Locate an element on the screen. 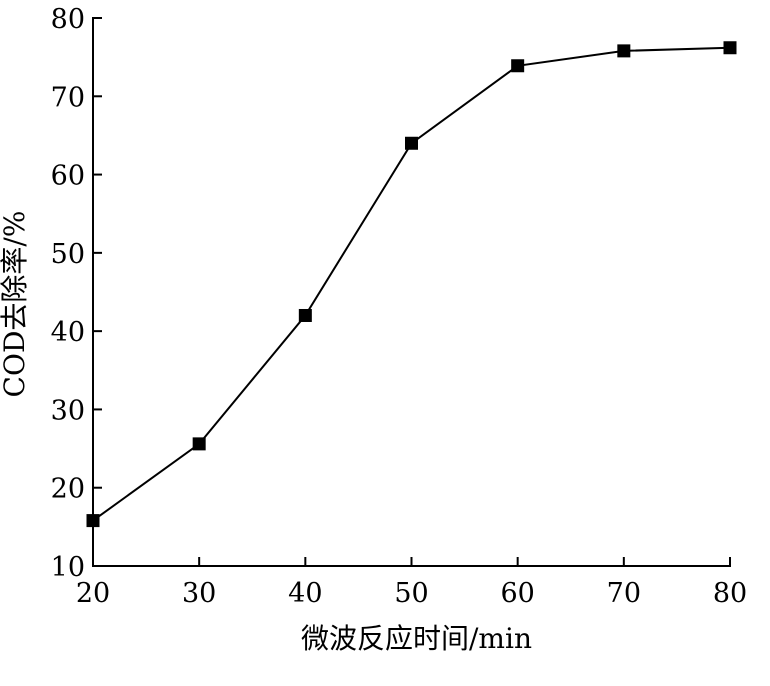 This screenshot has height=686, width=770. x-tick-label: 80 is located at coordinates (730, 593).